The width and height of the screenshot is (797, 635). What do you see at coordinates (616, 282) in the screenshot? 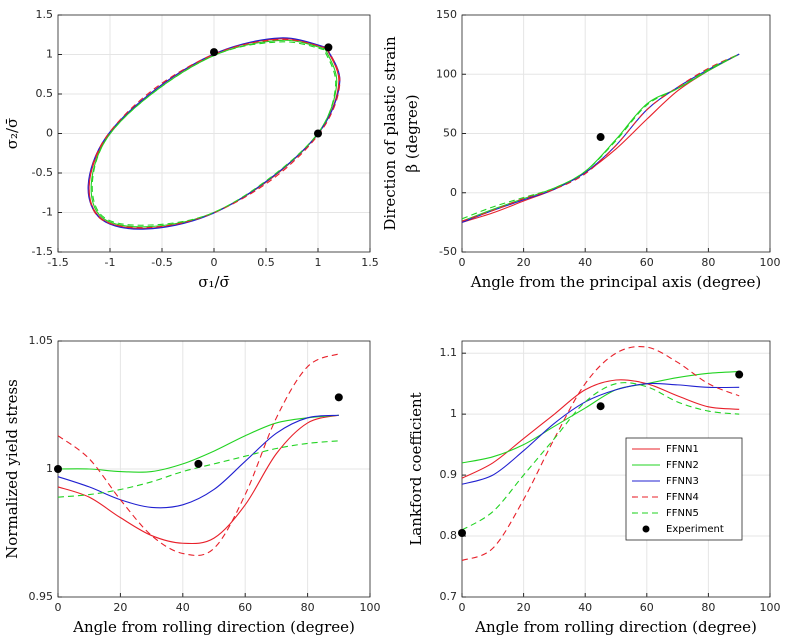
I see `x-axis-label: Angle from the principal axis (degree)` at bounding box center [616, 282].